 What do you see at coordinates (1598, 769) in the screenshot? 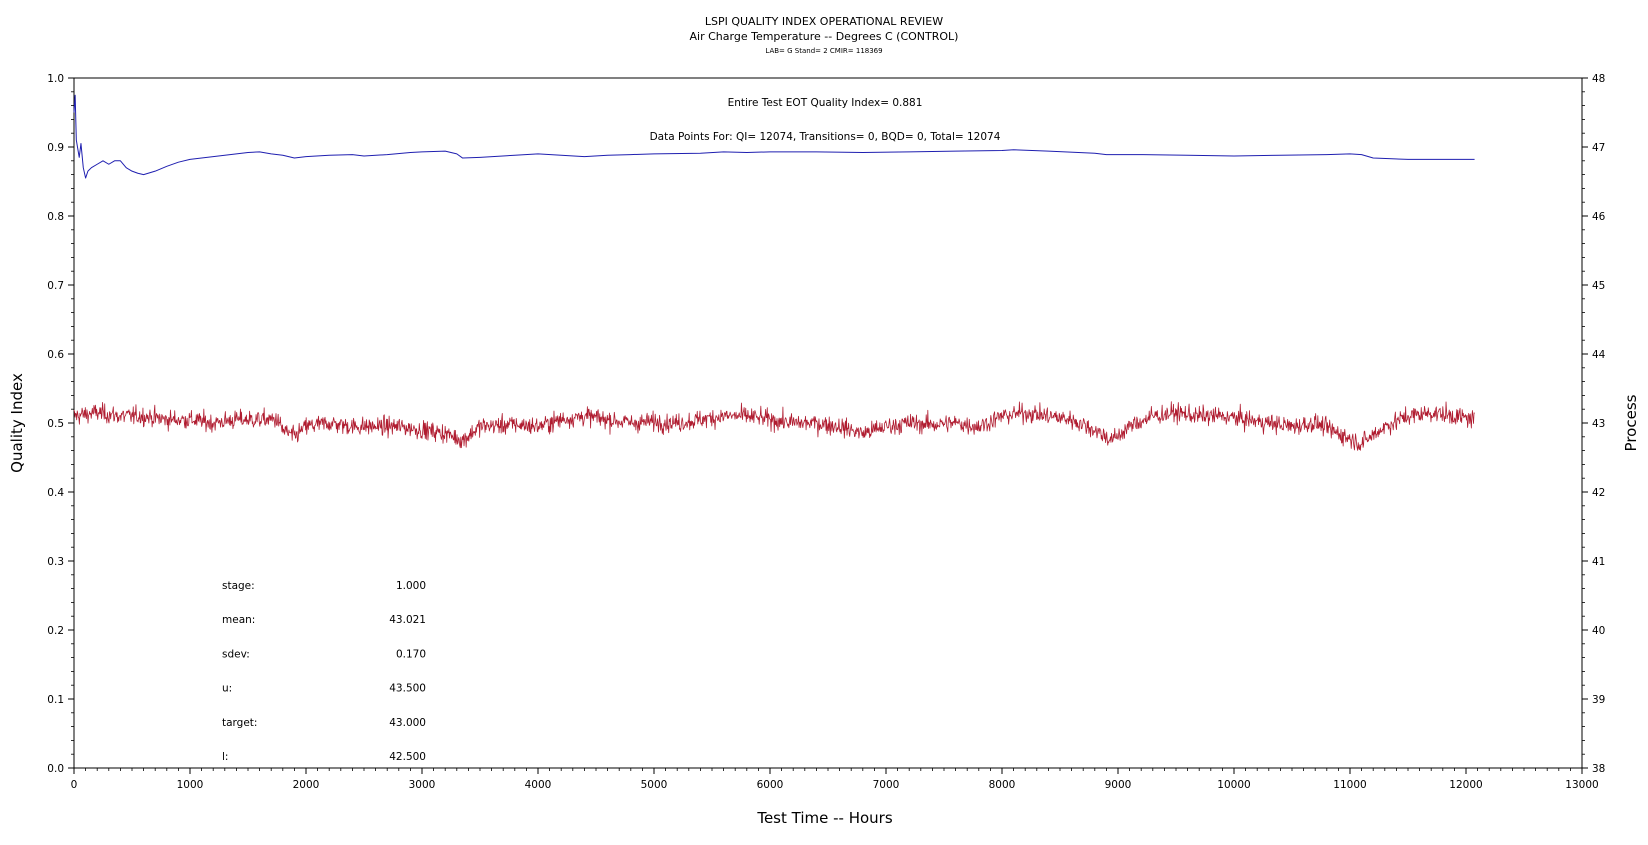
I see `y-right-tick-label: 38` at bounding box center [1598, 769].